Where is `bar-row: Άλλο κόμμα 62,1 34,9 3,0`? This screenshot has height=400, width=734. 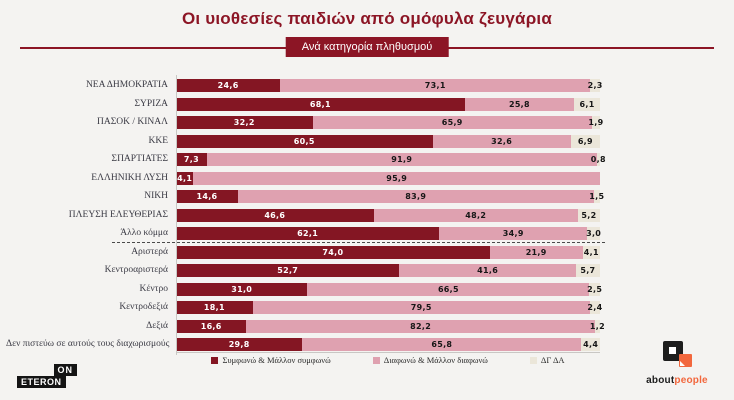 bar-row: Άλλο κόμμα 62,1 34,9 3,0 is located at coordinates (304, 233).